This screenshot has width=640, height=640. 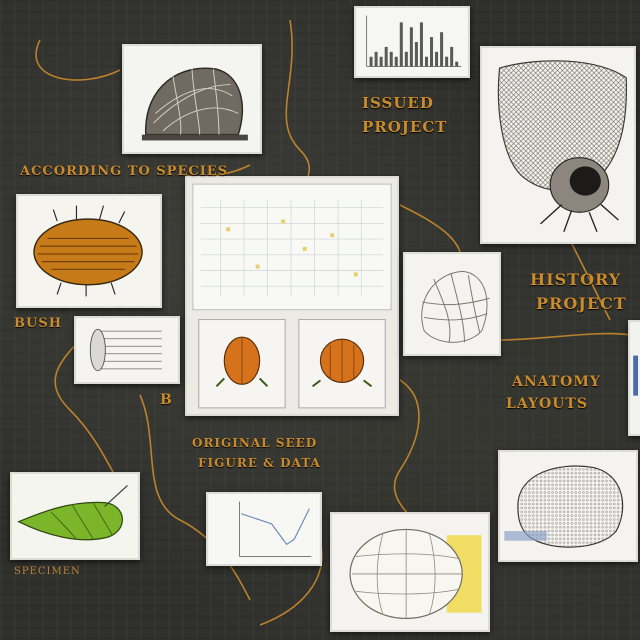 What do you see at coordinates (259, 463) in the screenshot?
I see `label-center-caption-2: FIGURE & DATA` at bounding box center [259, 463].